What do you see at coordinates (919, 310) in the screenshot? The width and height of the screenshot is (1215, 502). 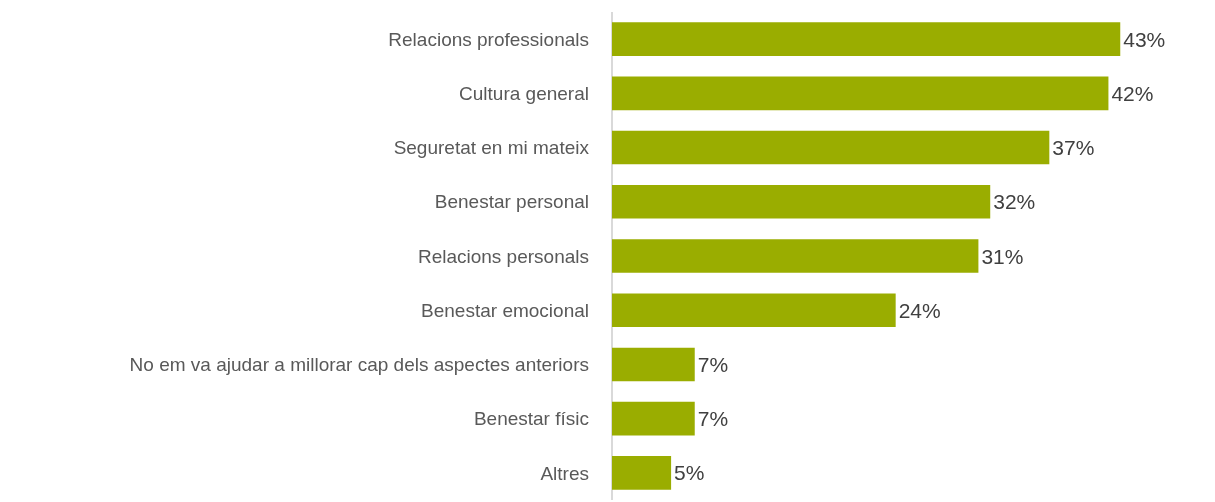 I see `data-label: 24%` at bounding box center [919, 310].